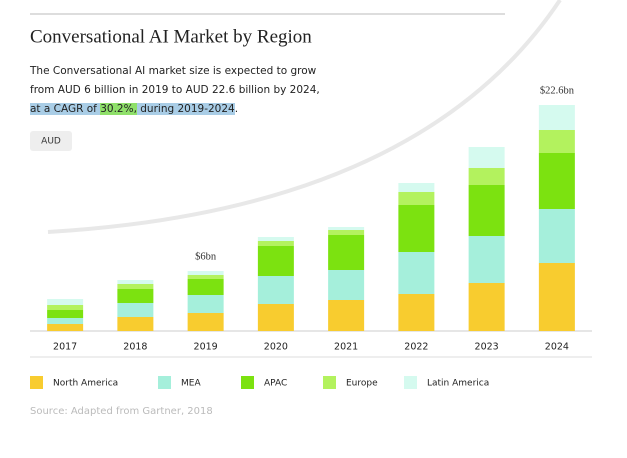 The width and height of the screenshot is (627, 458). I want to click on total-label: $22.6bn, so click(557, 90).